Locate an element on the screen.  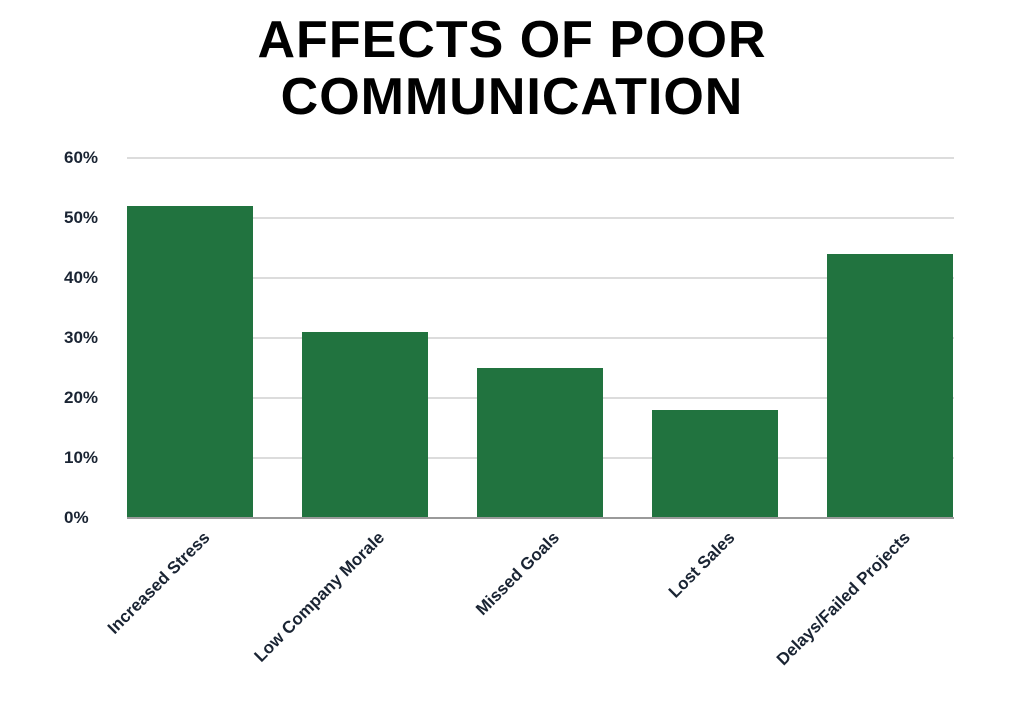
x-tick-label: Delays/Failed Projects is located at coordinates (843, 599).